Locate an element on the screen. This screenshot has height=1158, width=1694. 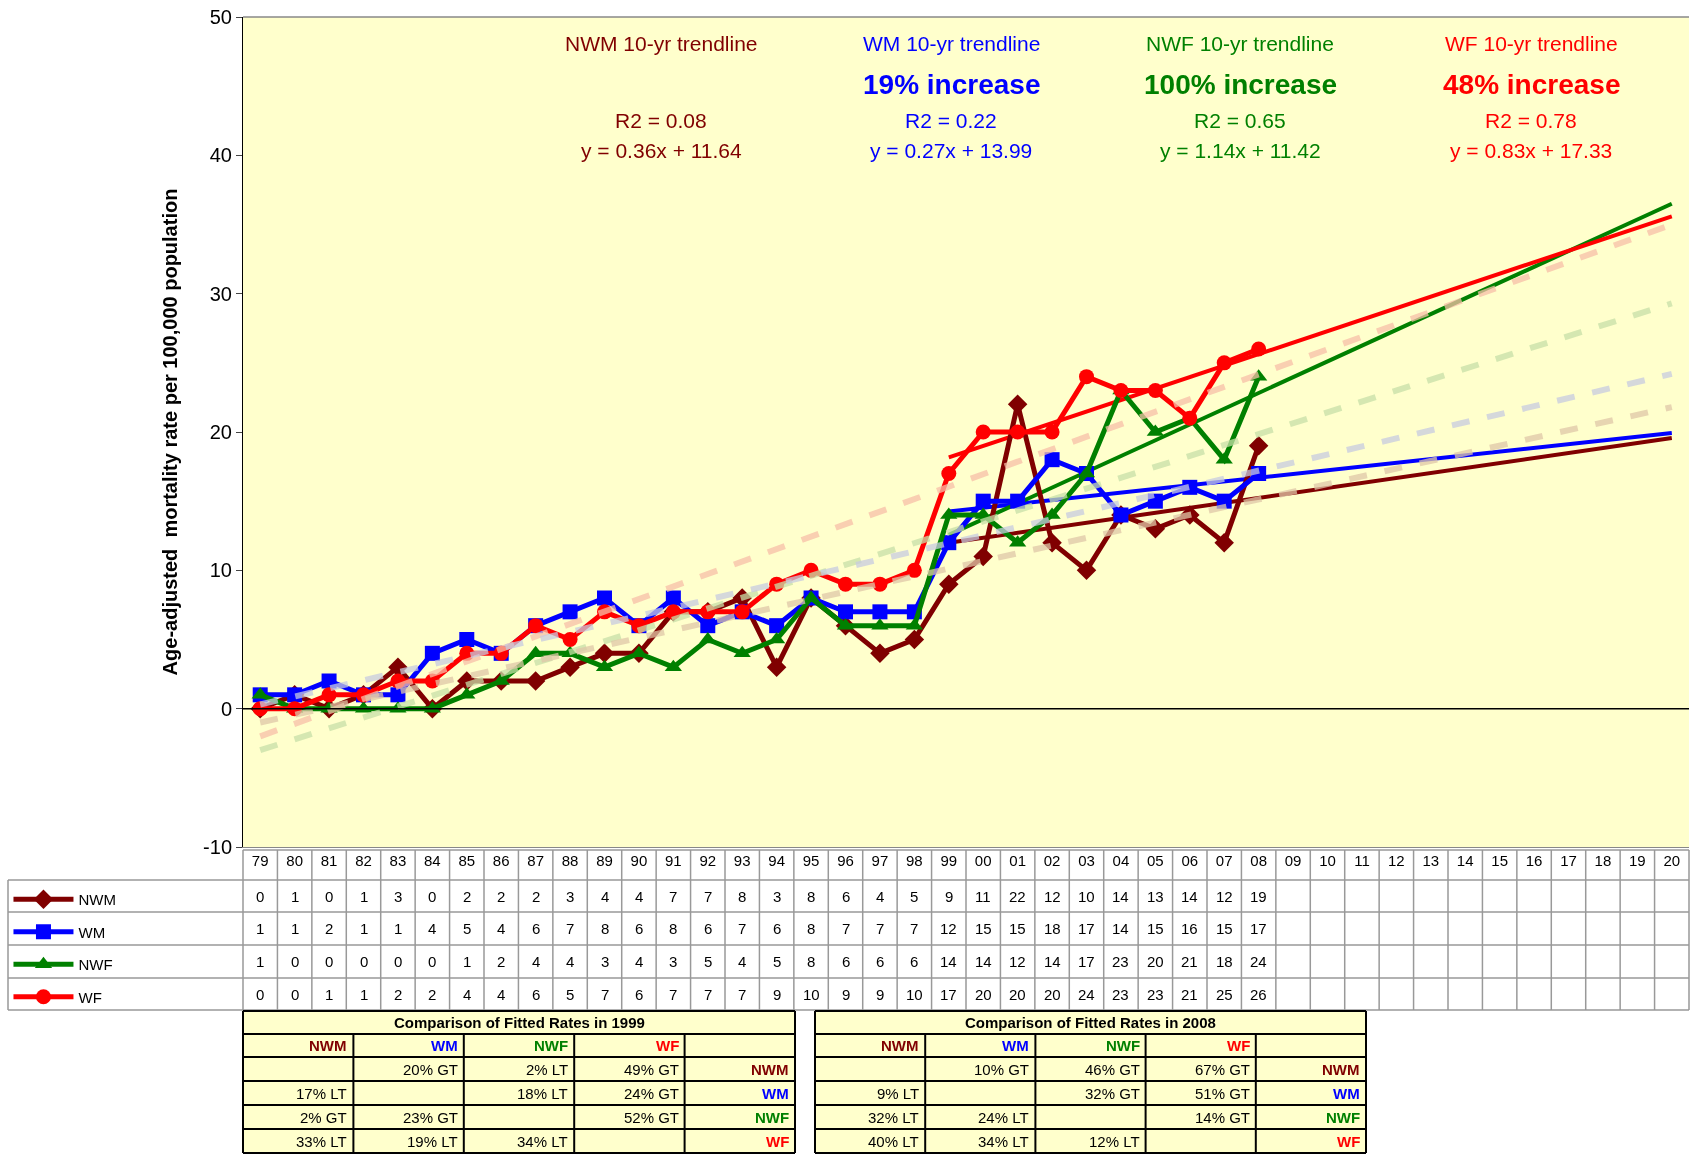
x-tick-label: 13 is located at coordinates (1431, 860).